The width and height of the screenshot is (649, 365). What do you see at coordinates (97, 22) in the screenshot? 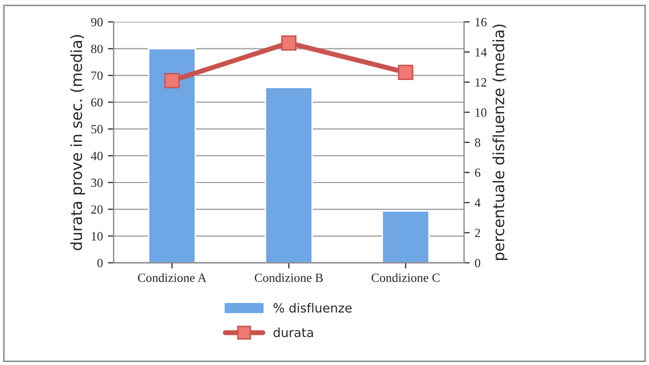
I see `y-tick-label: 90` at bounding box center [97, 22].